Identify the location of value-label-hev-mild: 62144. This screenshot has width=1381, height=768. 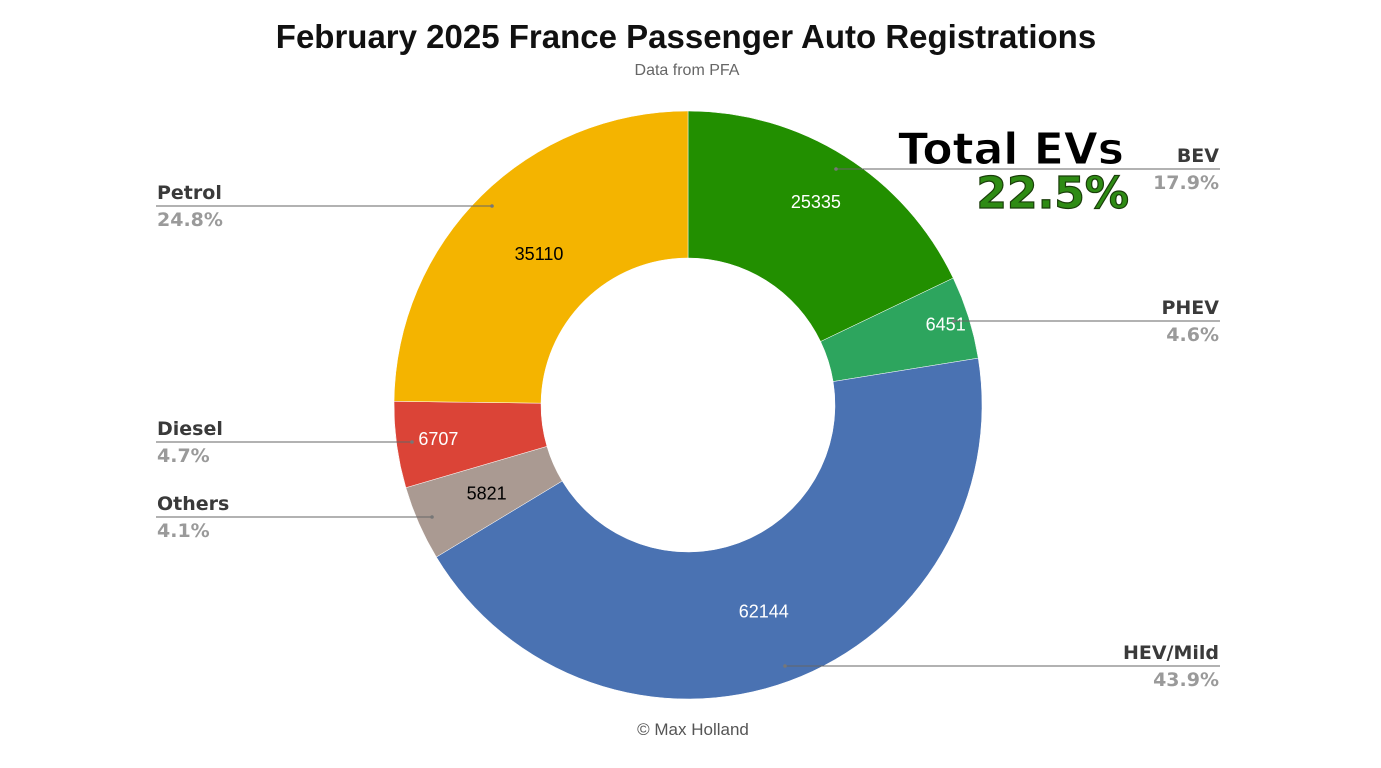
(764, 612).